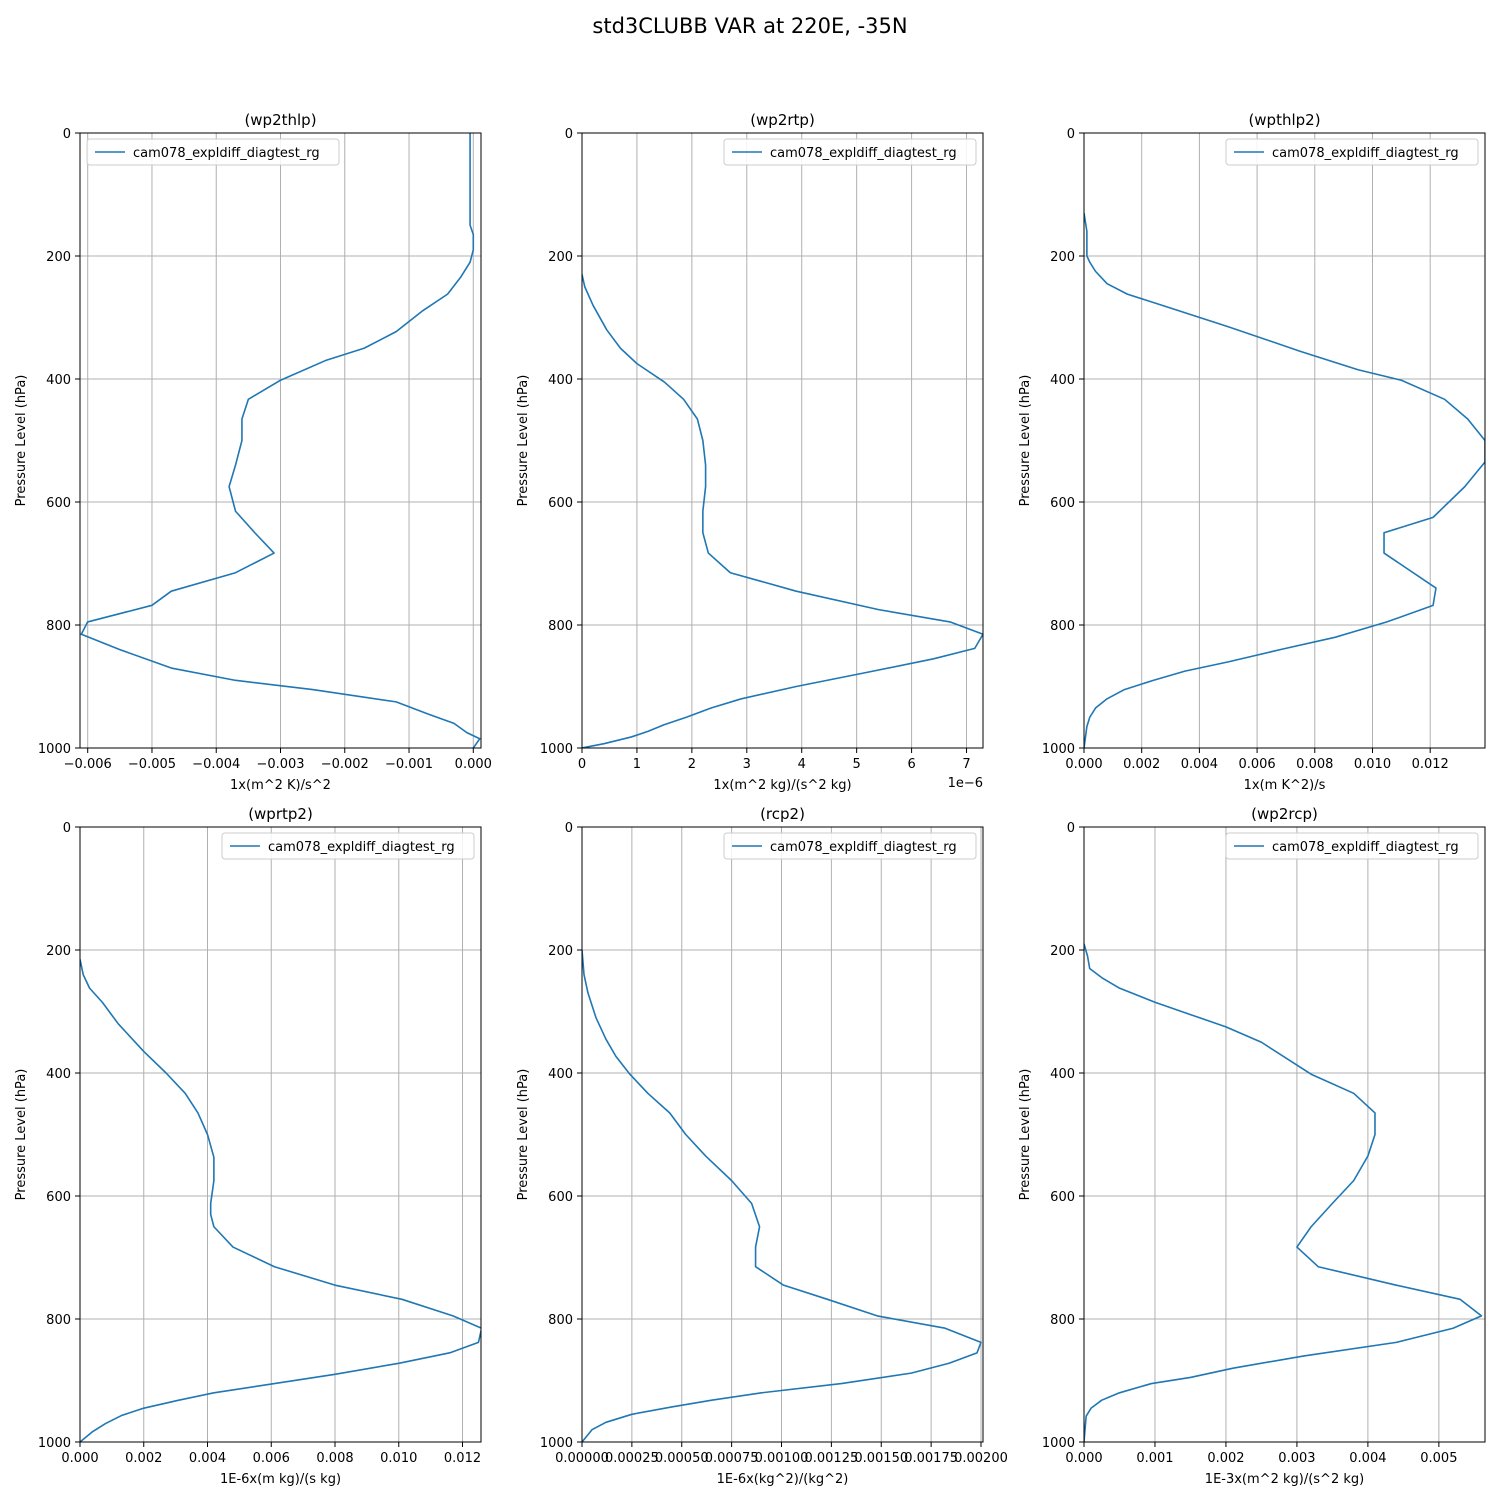 The height and width of the screenshot is (1500, 1500). I want to click on x-tick-label: −0.006, so click(88, 764).